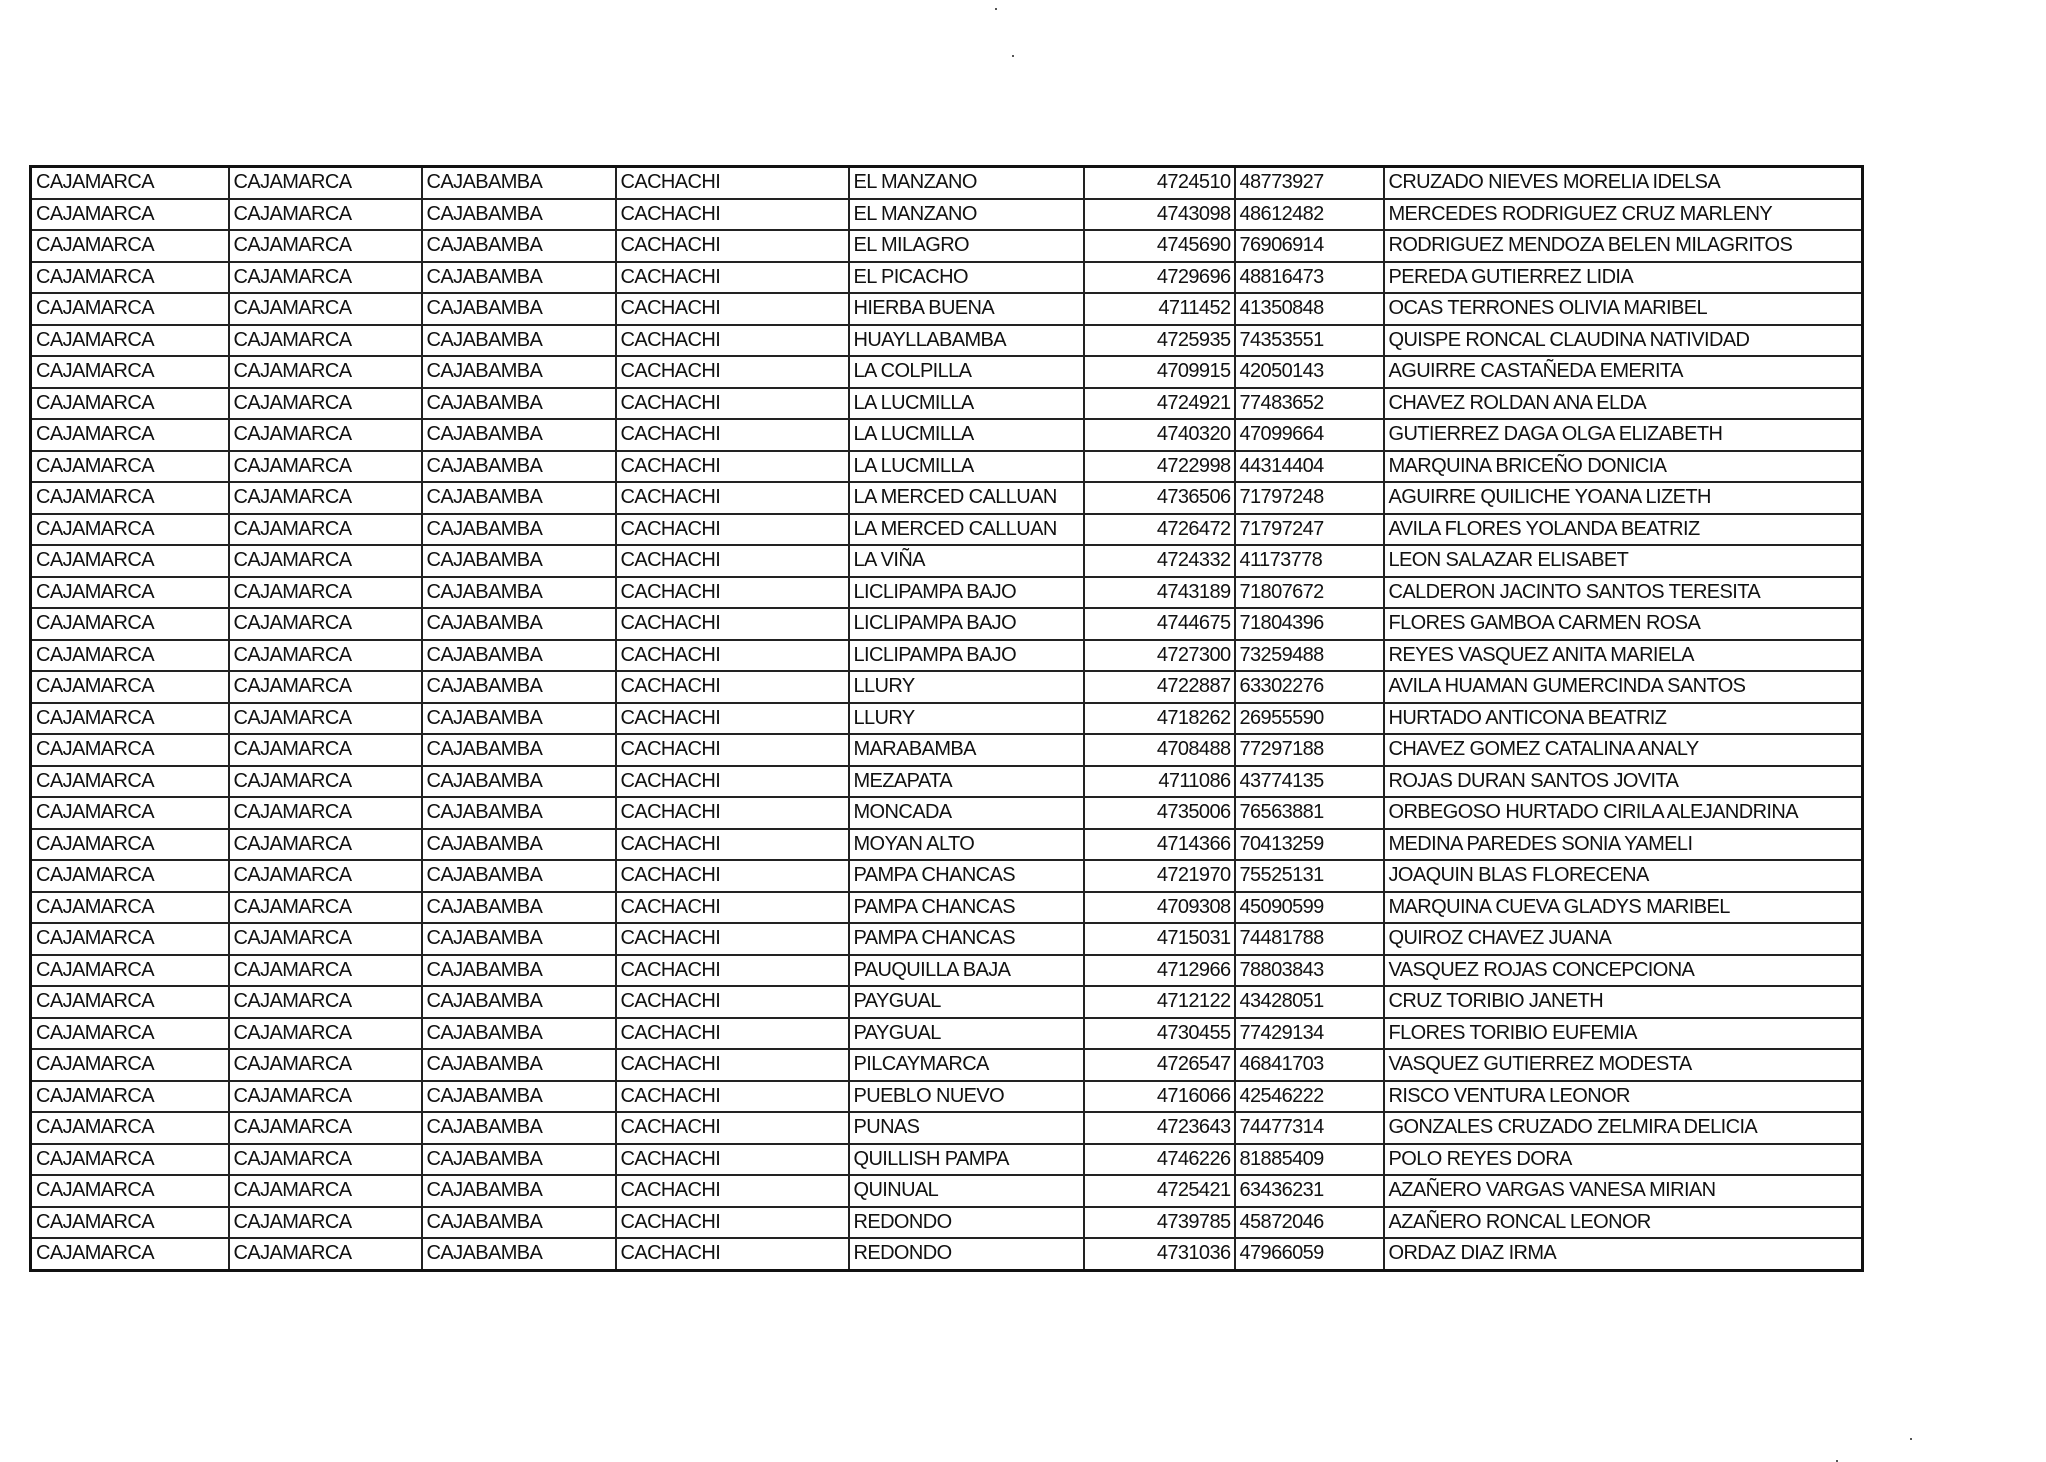 The image size is (2046, 1462). I want to click on cell-locality: LA MERCED CALLUAN, so click(966, 529).